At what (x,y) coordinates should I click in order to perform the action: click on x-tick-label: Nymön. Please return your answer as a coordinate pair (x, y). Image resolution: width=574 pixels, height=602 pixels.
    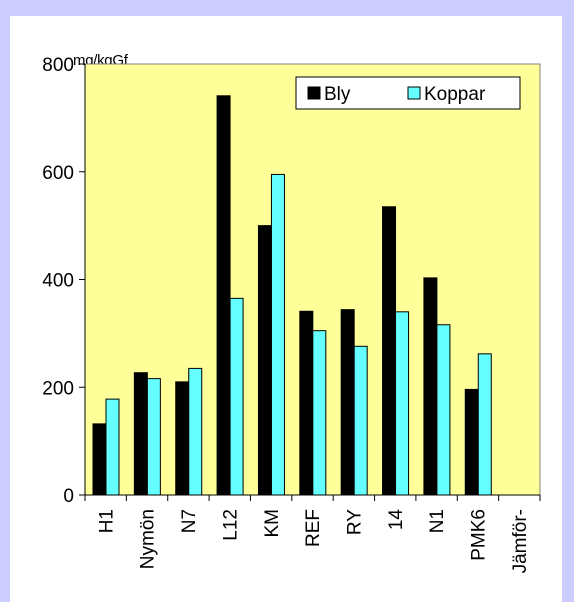
    Looking at the image, I should click on (148, 539).